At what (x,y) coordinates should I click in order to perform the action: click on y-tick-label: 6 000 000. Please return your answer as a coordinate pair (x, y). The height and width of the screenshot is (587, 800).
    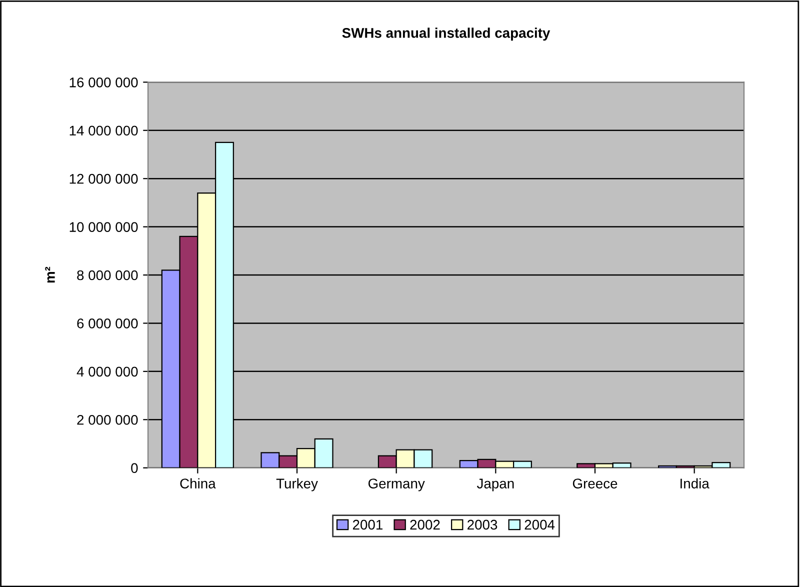
    Looking at the image, I should click on (107, 323).